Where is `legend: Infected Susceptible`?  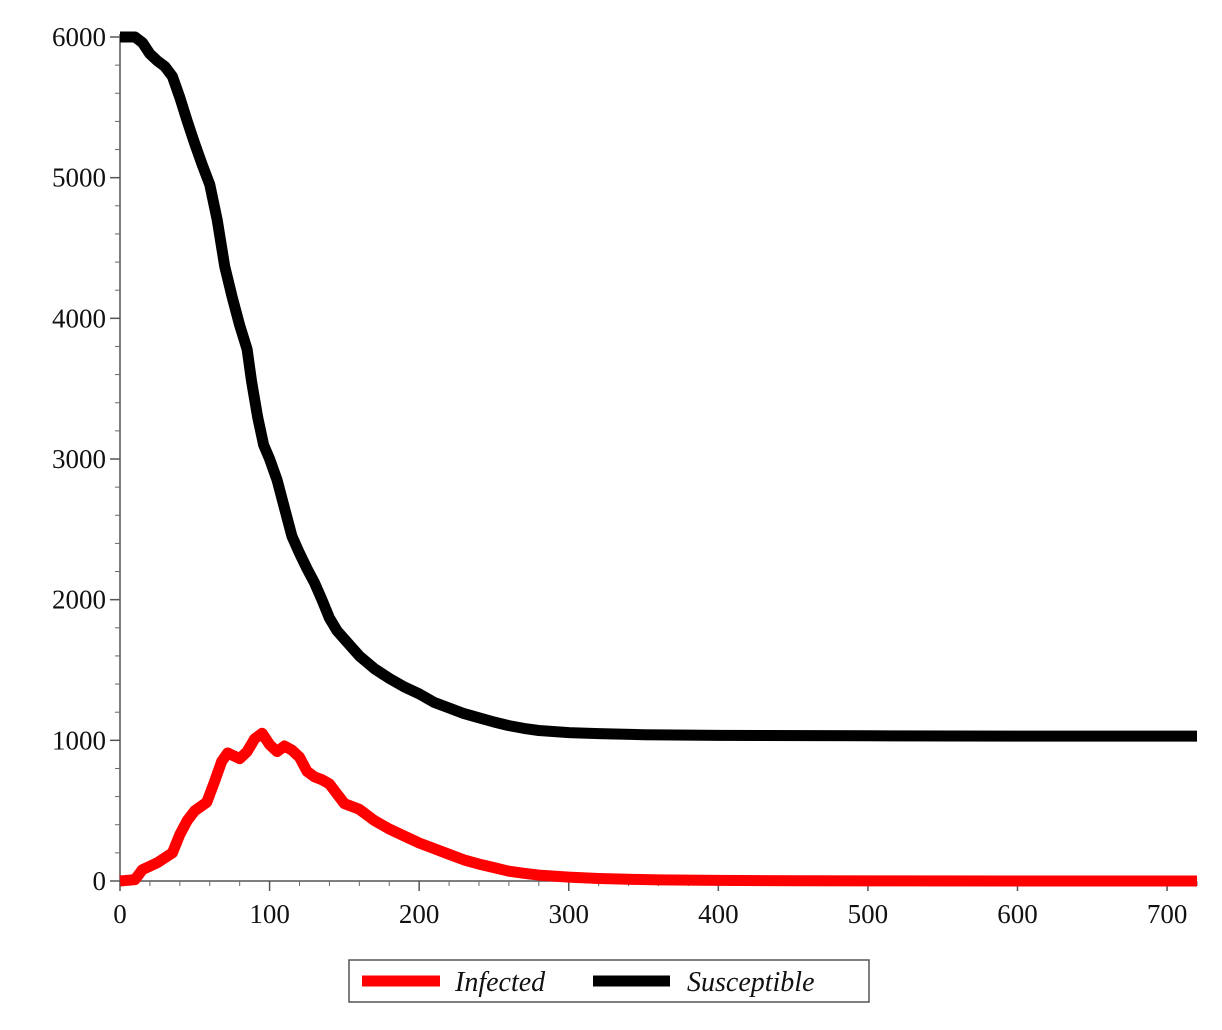 legend: Infected Susceptible is located at coordinates (609, 981).